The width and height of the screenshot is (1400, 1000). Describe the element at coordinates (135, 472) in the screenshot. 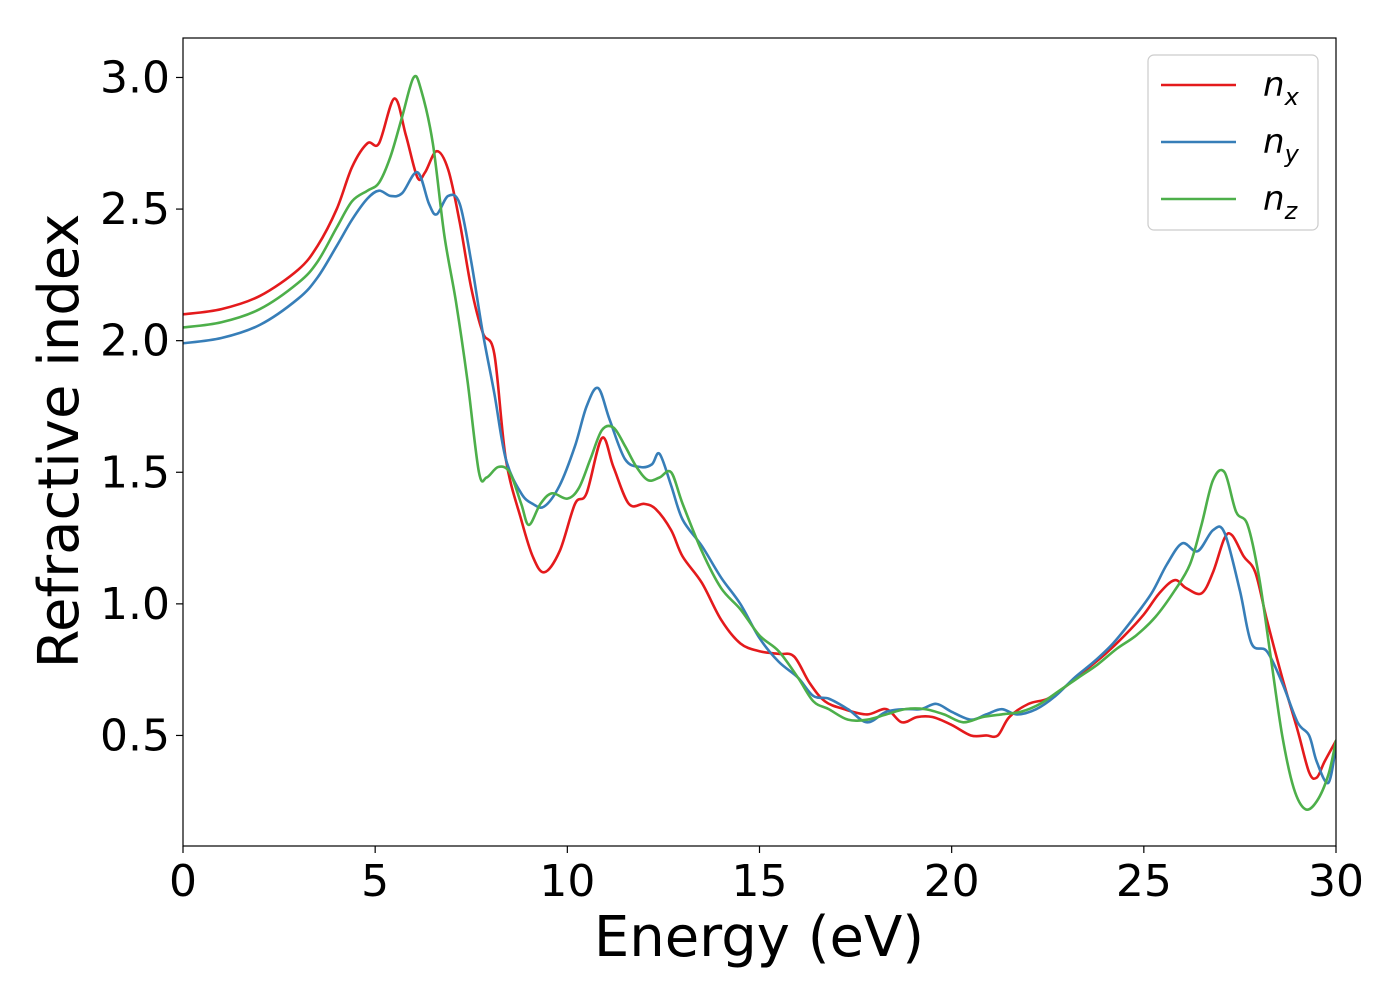

I see `y-tick-label: 1.5` at that location.